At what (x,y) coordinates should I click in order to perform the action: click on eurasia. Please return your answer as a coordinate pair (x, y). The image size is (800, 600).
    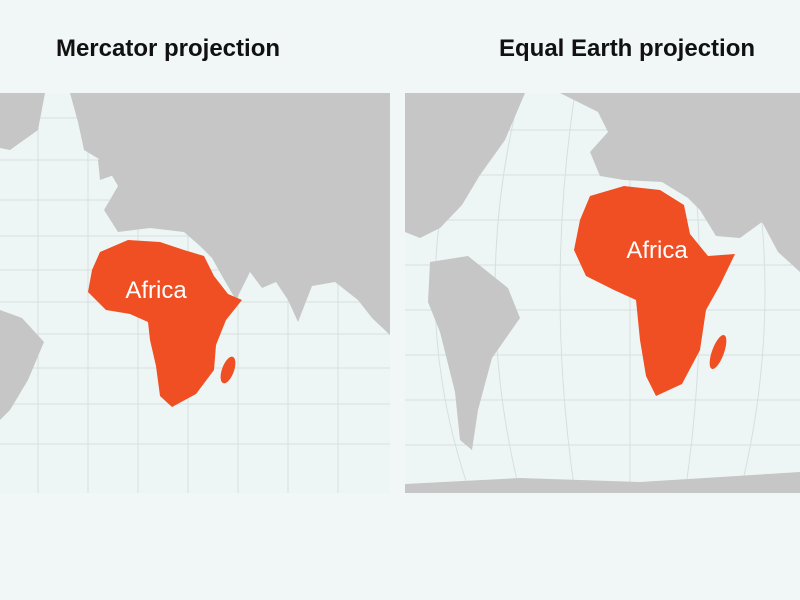
    Looking at the image, I should click on (680, 182).